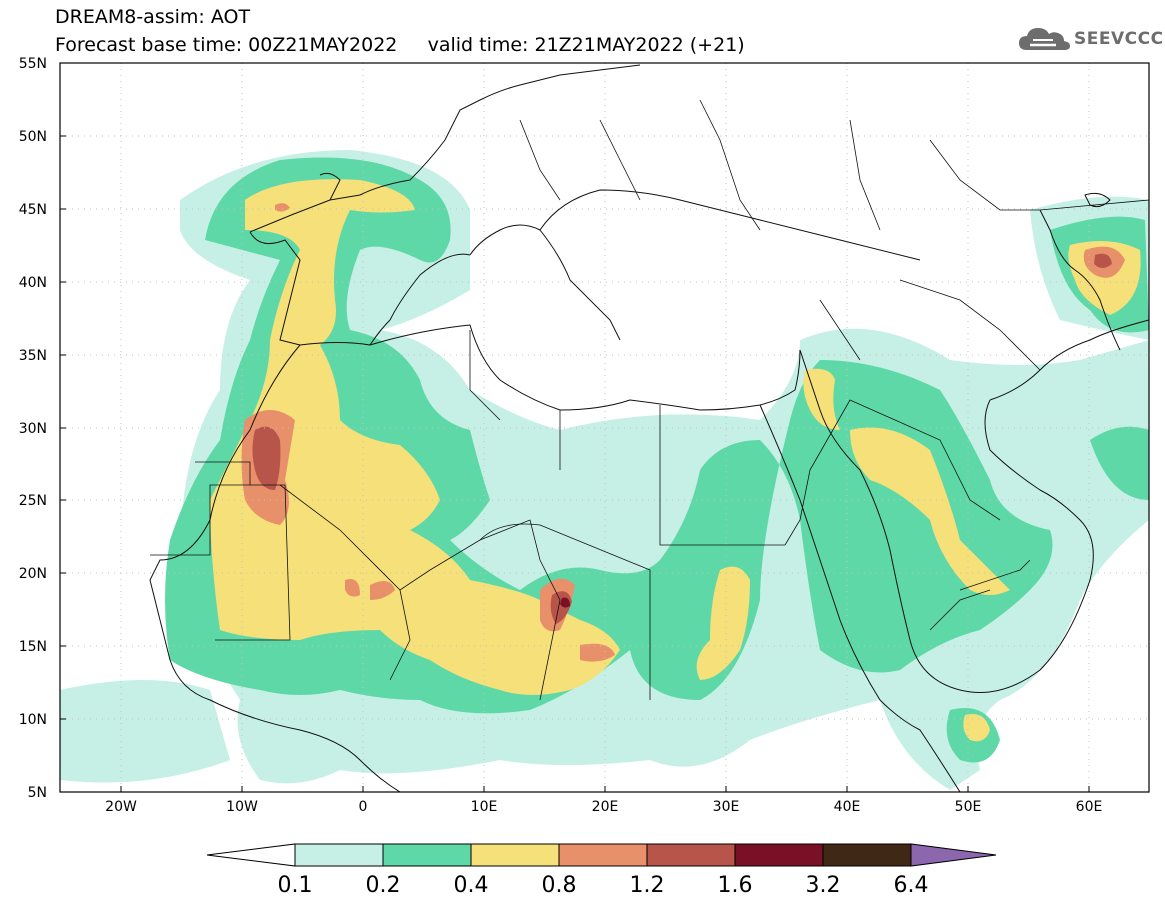 This screenshot has height=905, width=1165. I want to click on lon-label: 20W, so click(121, 807).